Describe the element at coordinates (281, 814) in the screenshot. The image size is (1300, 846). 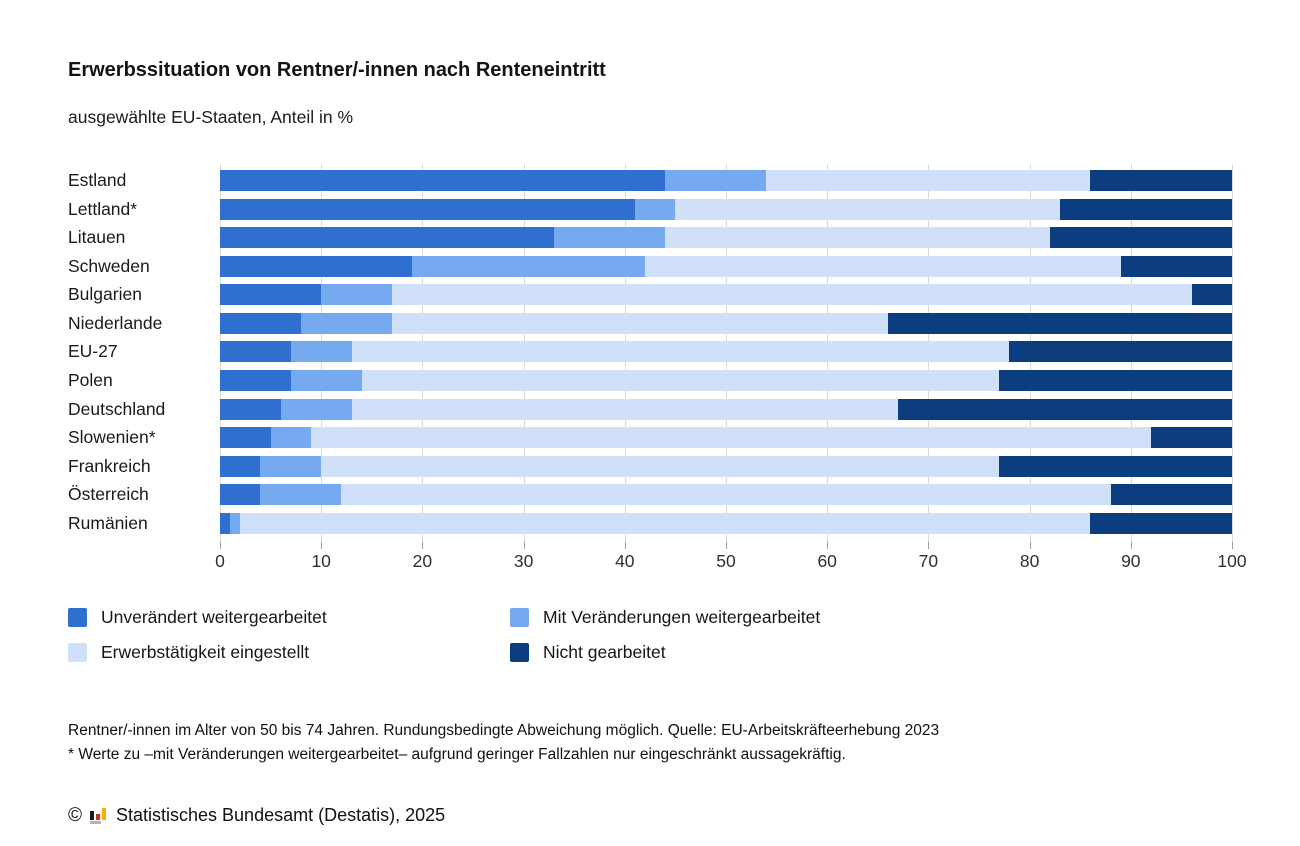
I see `copyright-text: Statistisches Bundesamt (Destatis), 2025` at that location.